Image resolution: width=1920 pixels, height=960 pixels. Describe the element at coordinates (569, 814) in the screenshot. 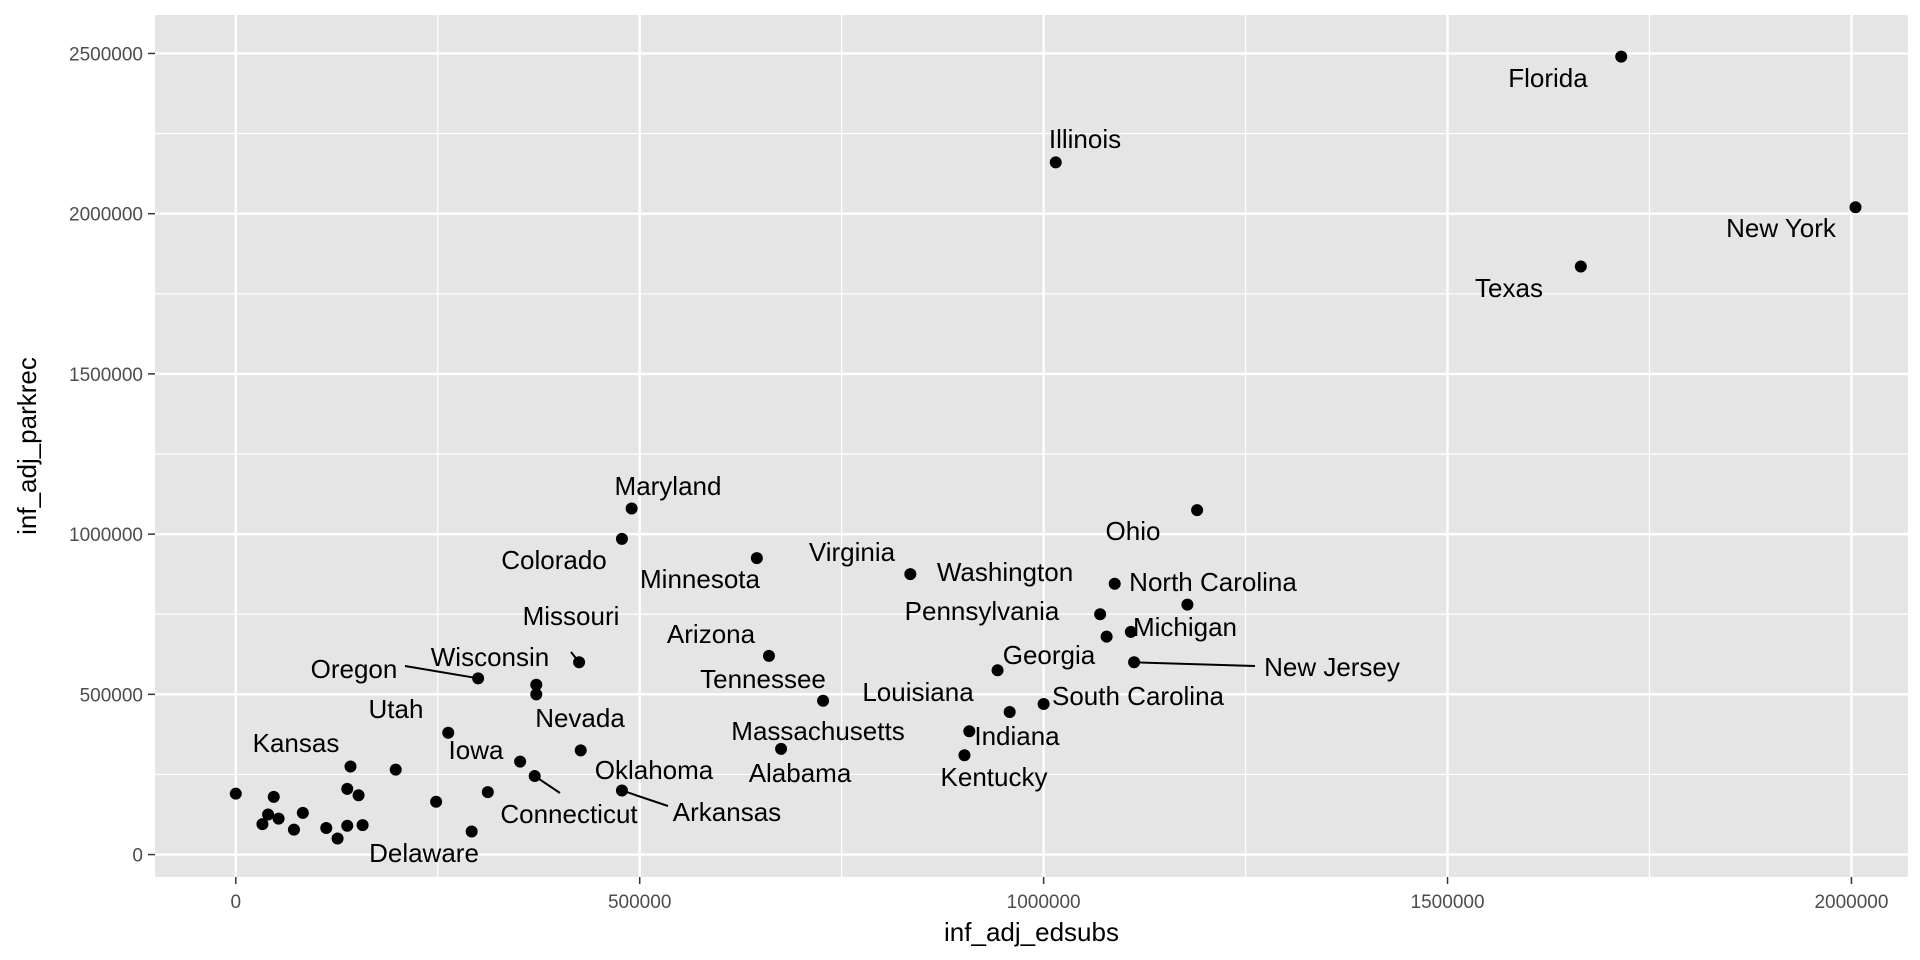

I see `point-label: Connecticut` at that location.